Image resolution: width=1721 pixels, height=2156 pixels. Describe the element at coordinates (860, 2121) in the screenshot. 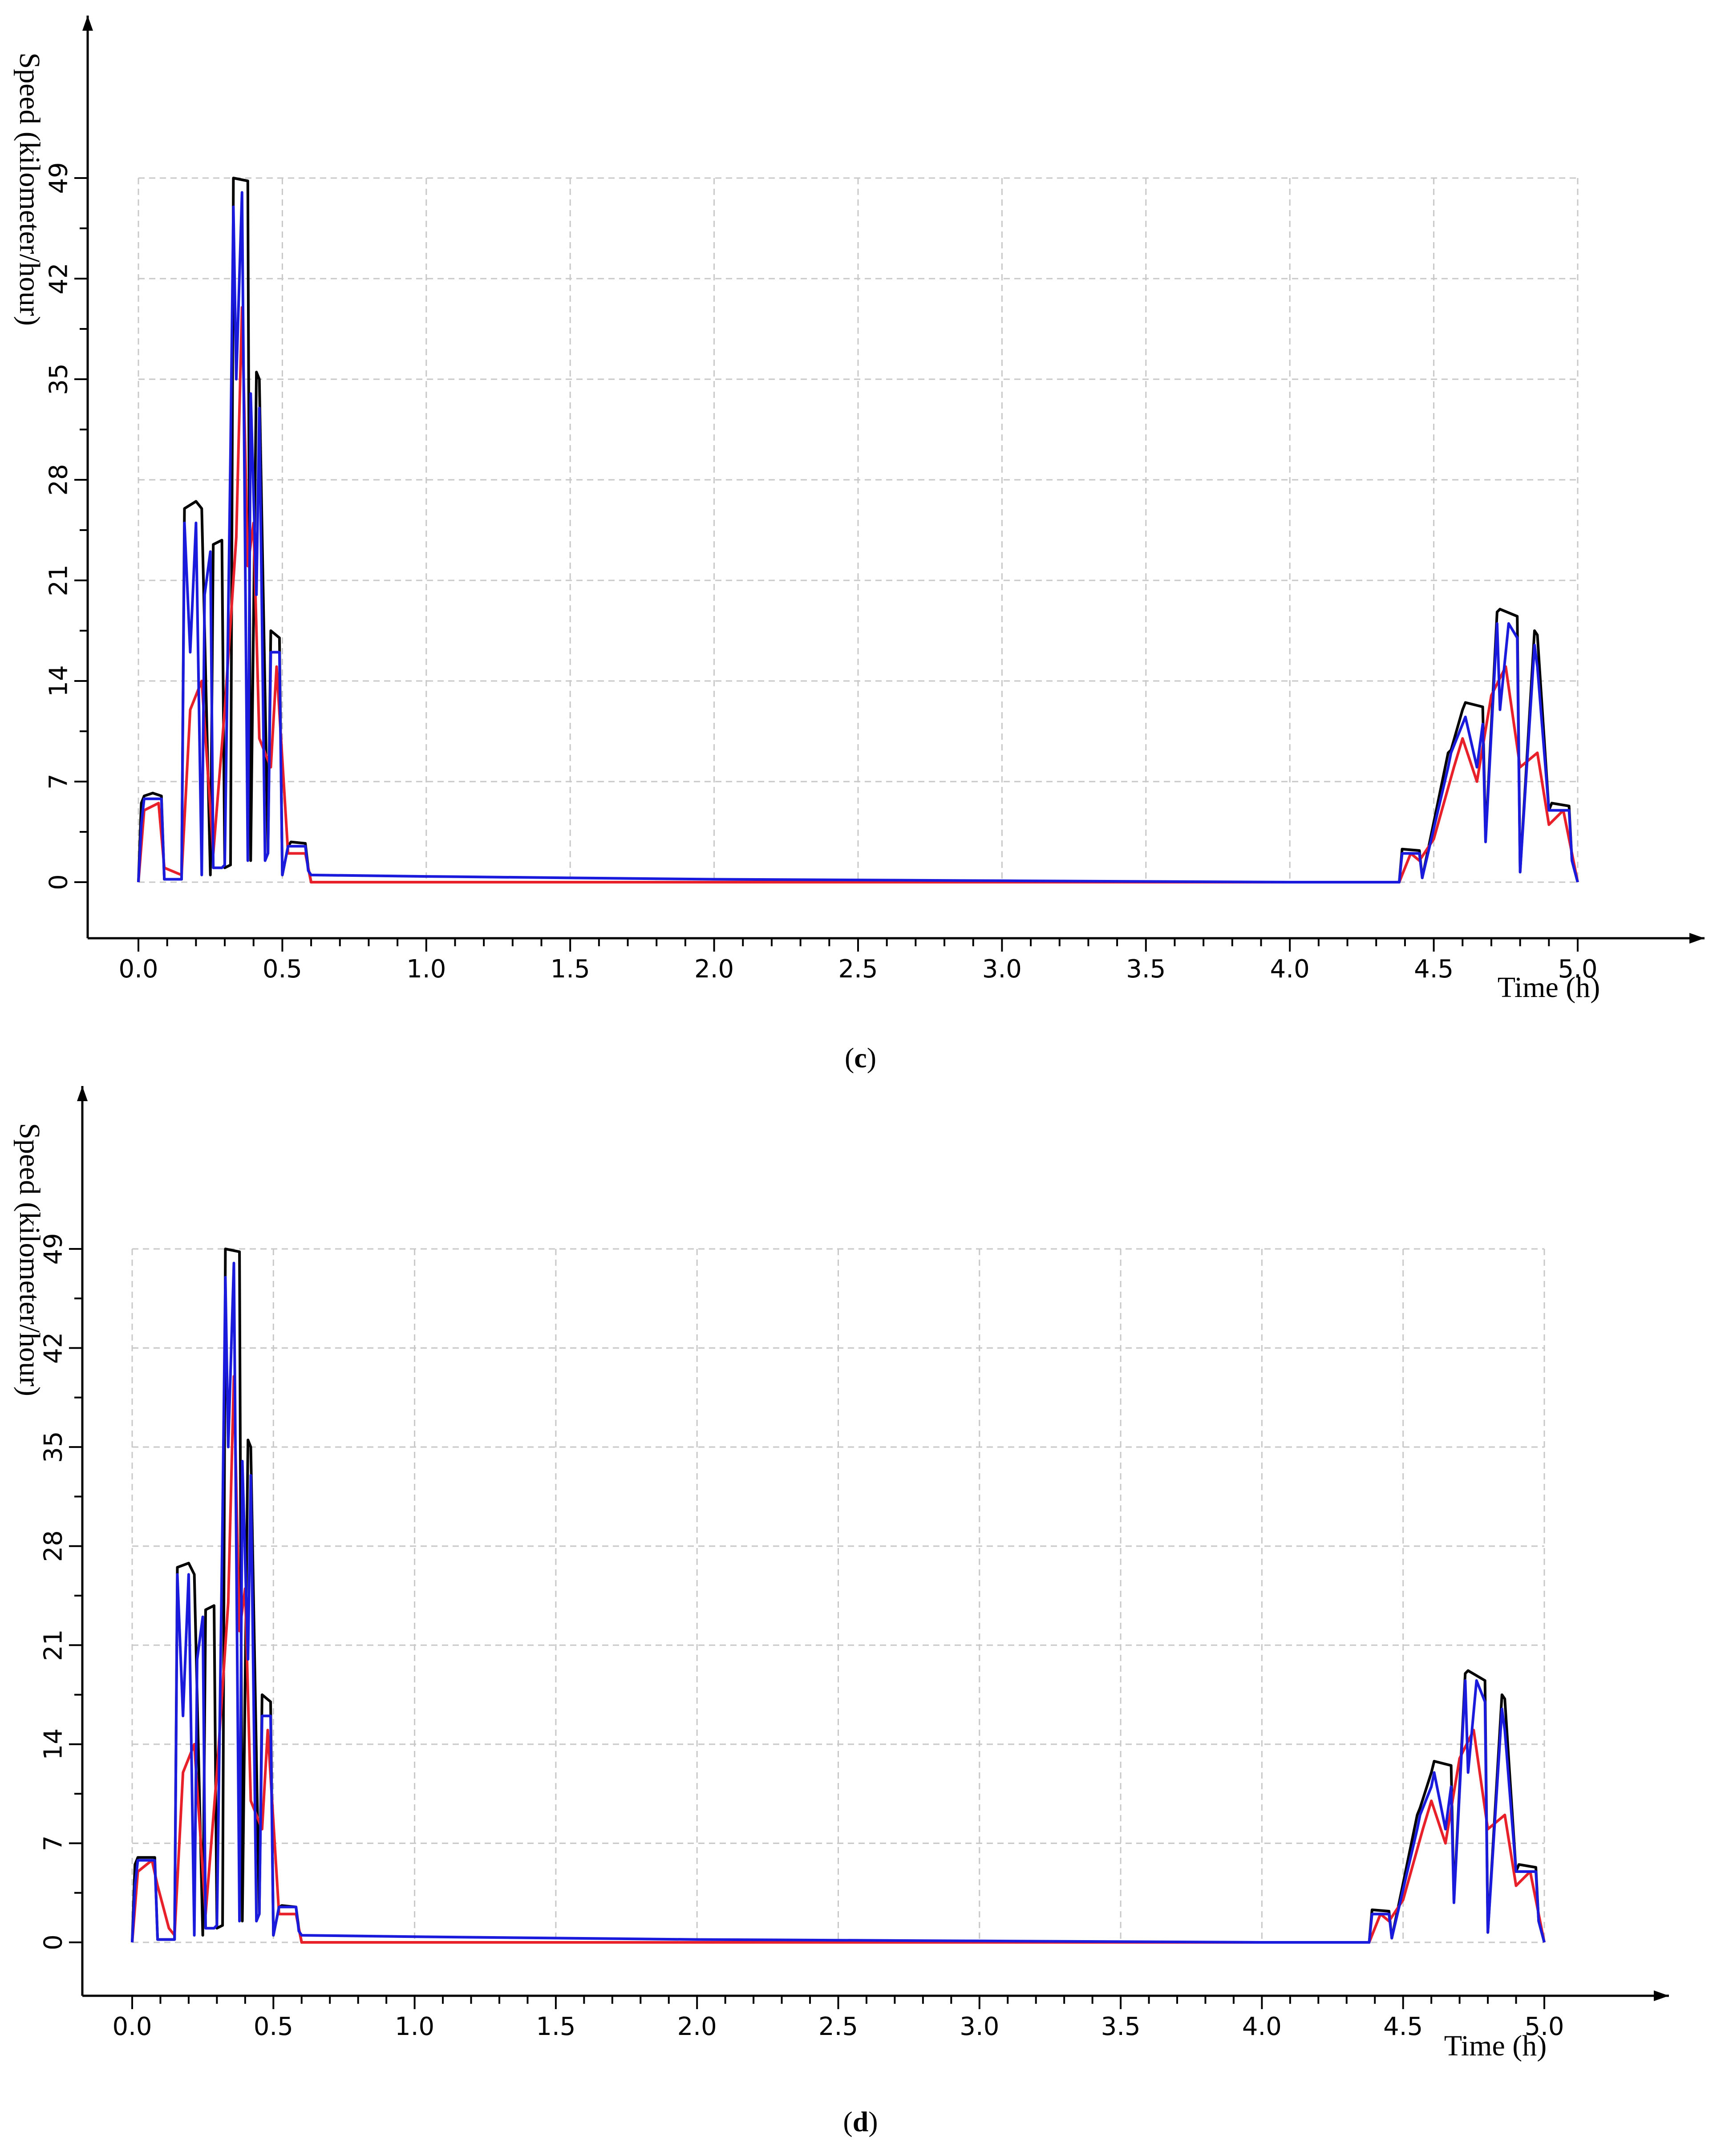

I see `caption-d: (d)` at that location.